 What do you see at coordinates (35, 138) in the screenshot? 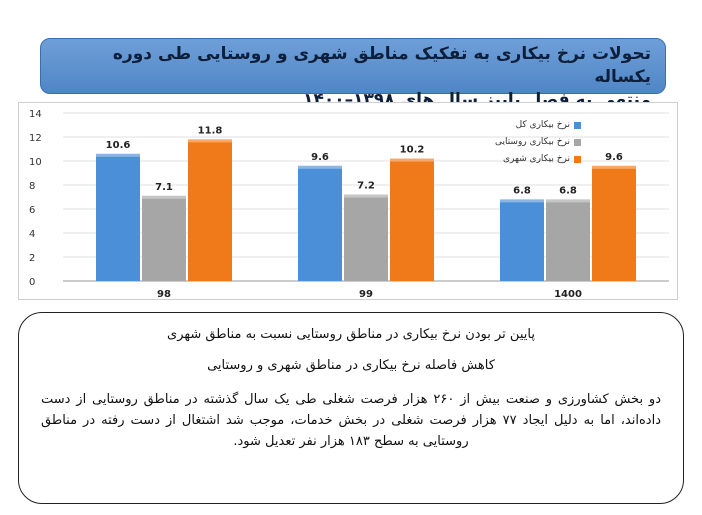
I see `y-tick-label: 12` at bounding box center [35, 138].